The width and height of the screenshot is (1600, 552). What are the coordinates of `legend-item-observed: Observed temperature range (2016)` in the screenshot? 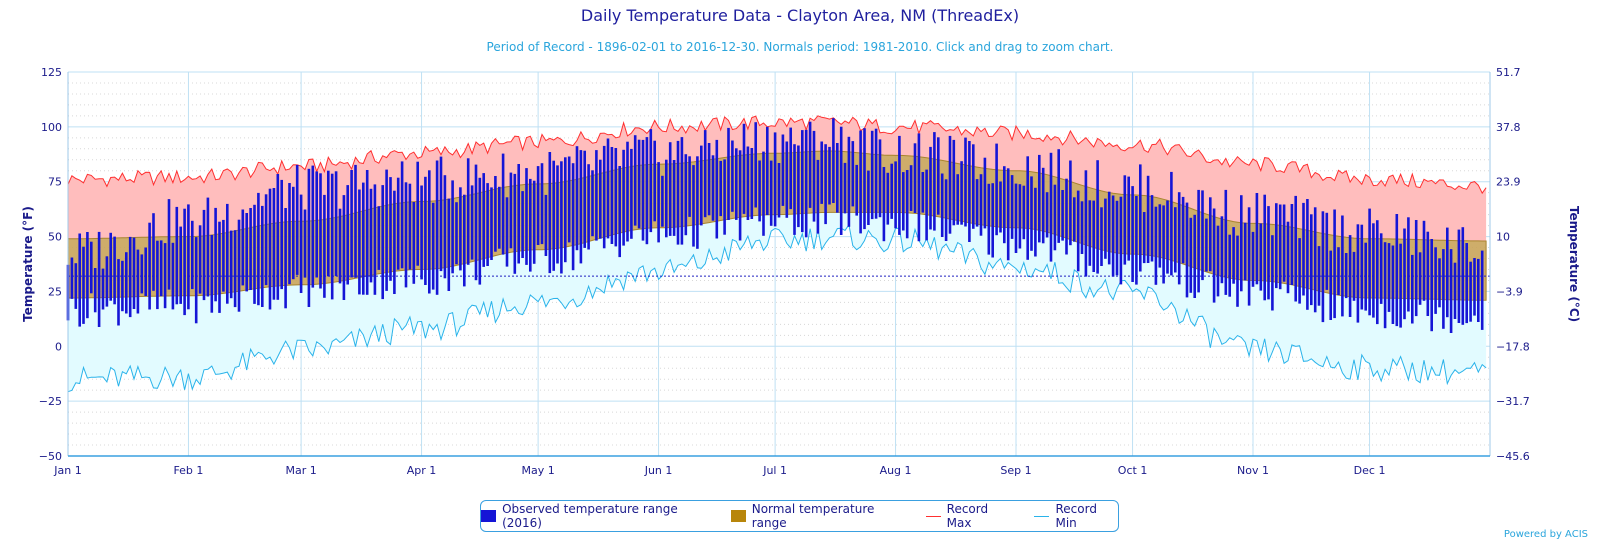 It's located at (595, 516).